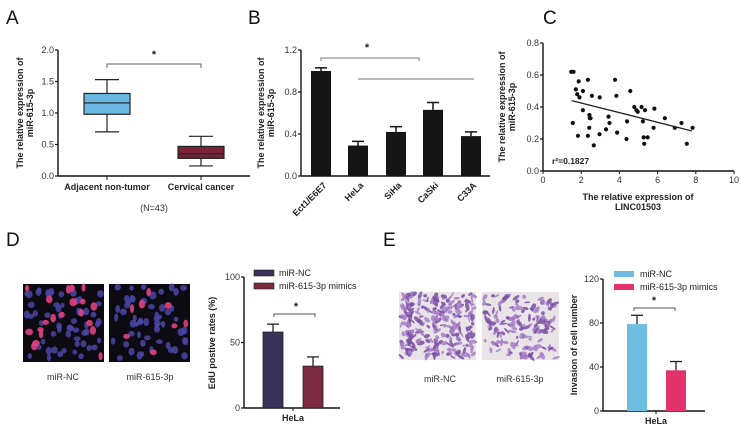 Image resolution: width=741 pixels, height=428 pixels. What do you see at coordinates (440, 379) in the screenshot?
I see `image-label: miR-NC` at bounding box center [440, 379].